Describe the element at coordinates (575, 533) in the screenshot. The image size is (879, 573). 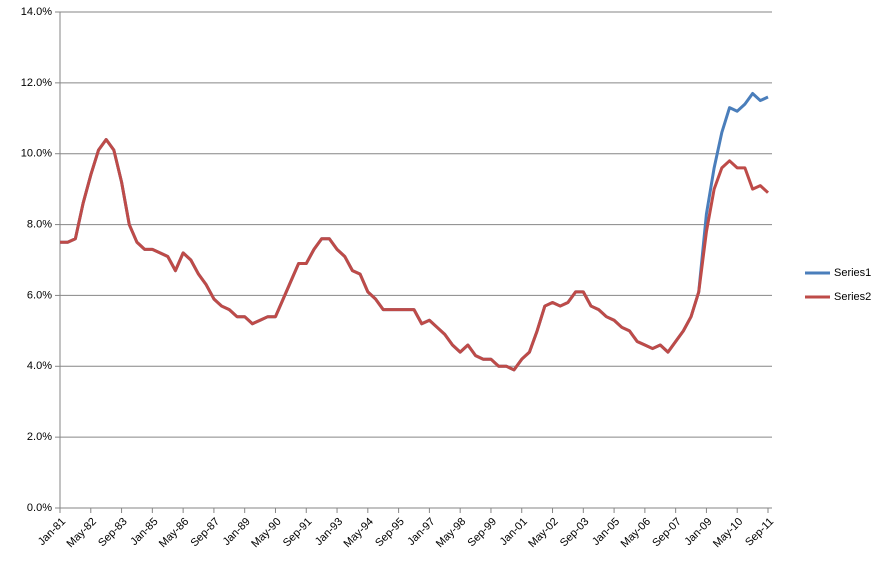
I see `x-tick-label: Sep-03` at that location.